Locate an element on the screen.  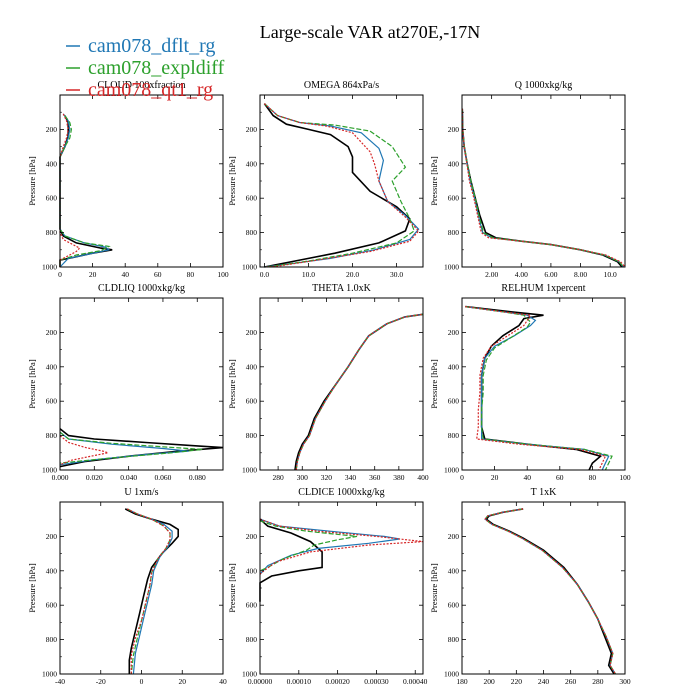
x-tick-label: 300 is located at coordinates (625, 681).